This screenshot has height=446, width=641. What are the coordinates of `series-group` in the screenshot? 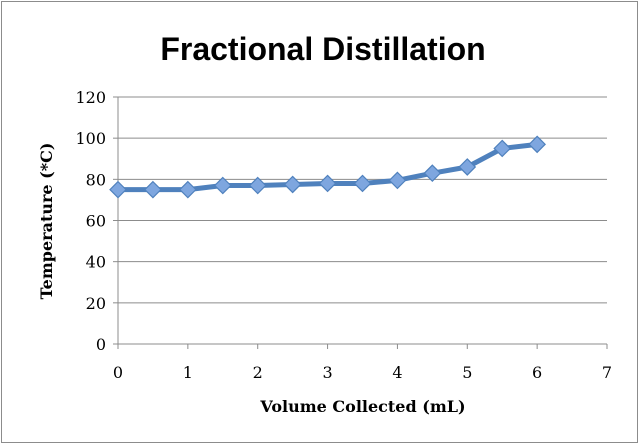 It's located at (327, 167).